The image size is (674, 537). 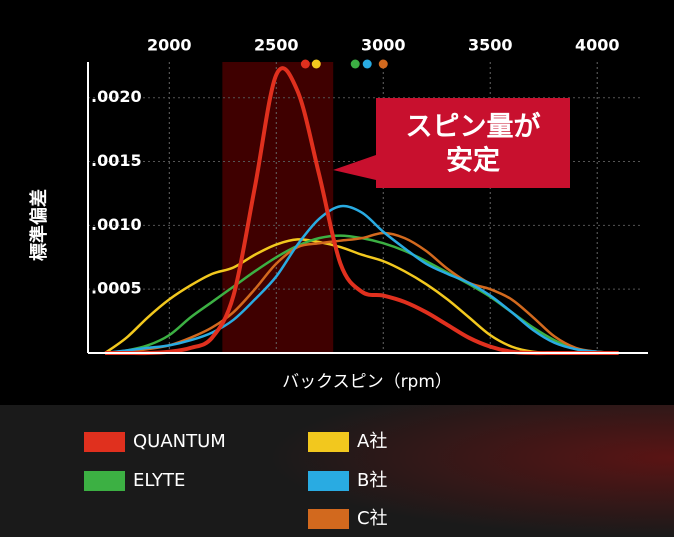 I want to click on callout-text: 安定, so click(x=473, y=161).